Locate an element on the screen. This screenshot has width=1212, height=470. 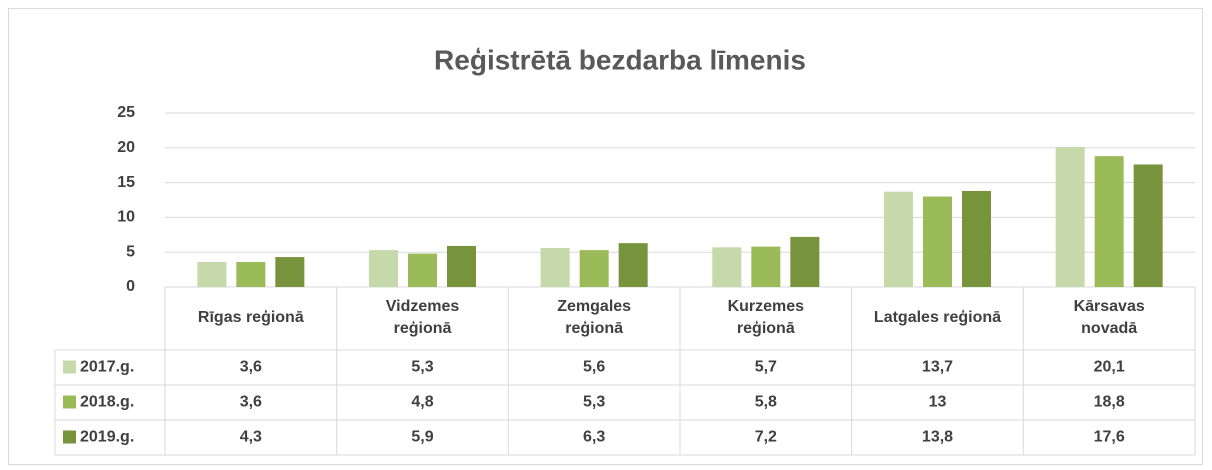
x-tick-label: Rīgas reģionā is located at coordinates (251, 317).